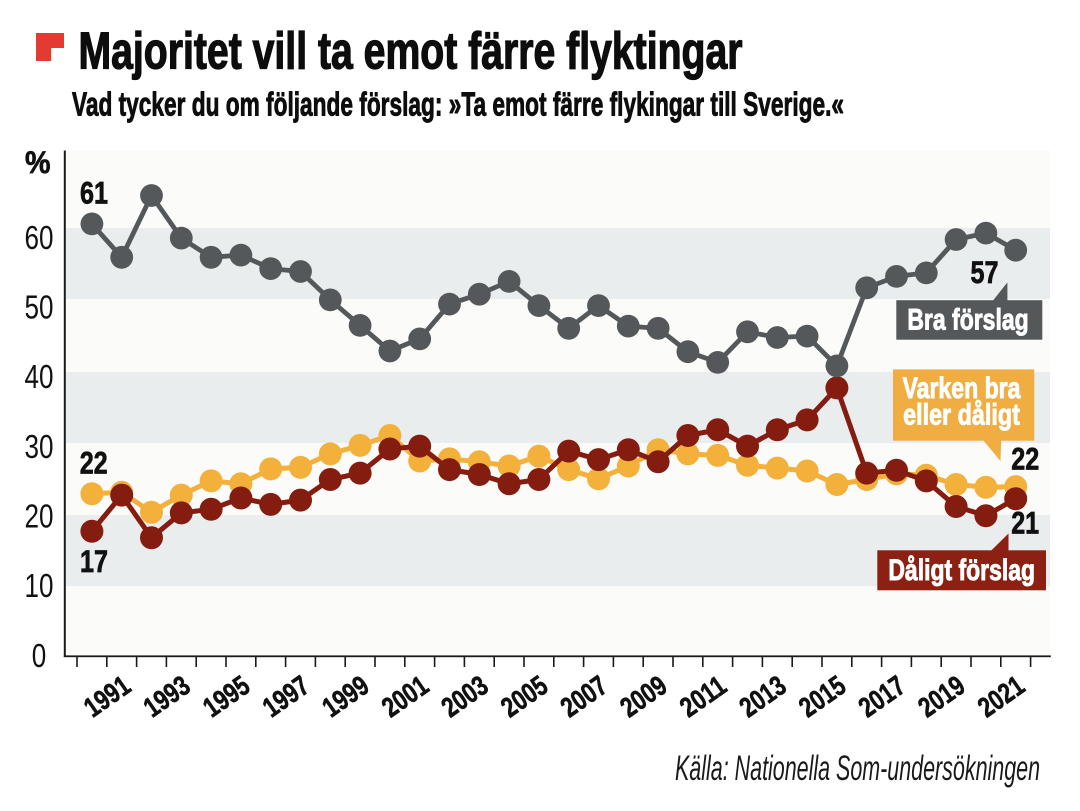 The image size is (1080, 811). I want to click on svg-text: Varken bra, so click(962, 388).